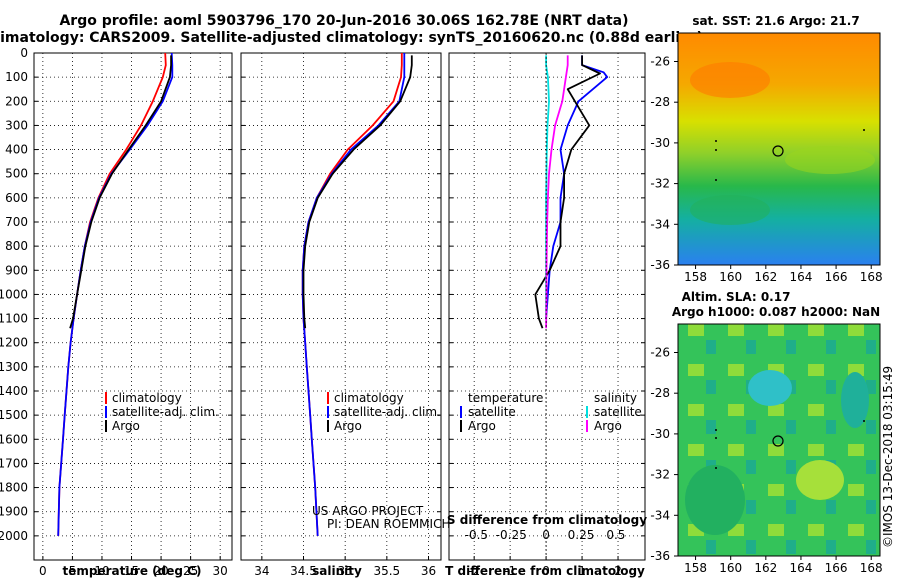  Describe the element at coordinates (428, 571) in the screenshot. I see `x-tick-label: 36` at that location.